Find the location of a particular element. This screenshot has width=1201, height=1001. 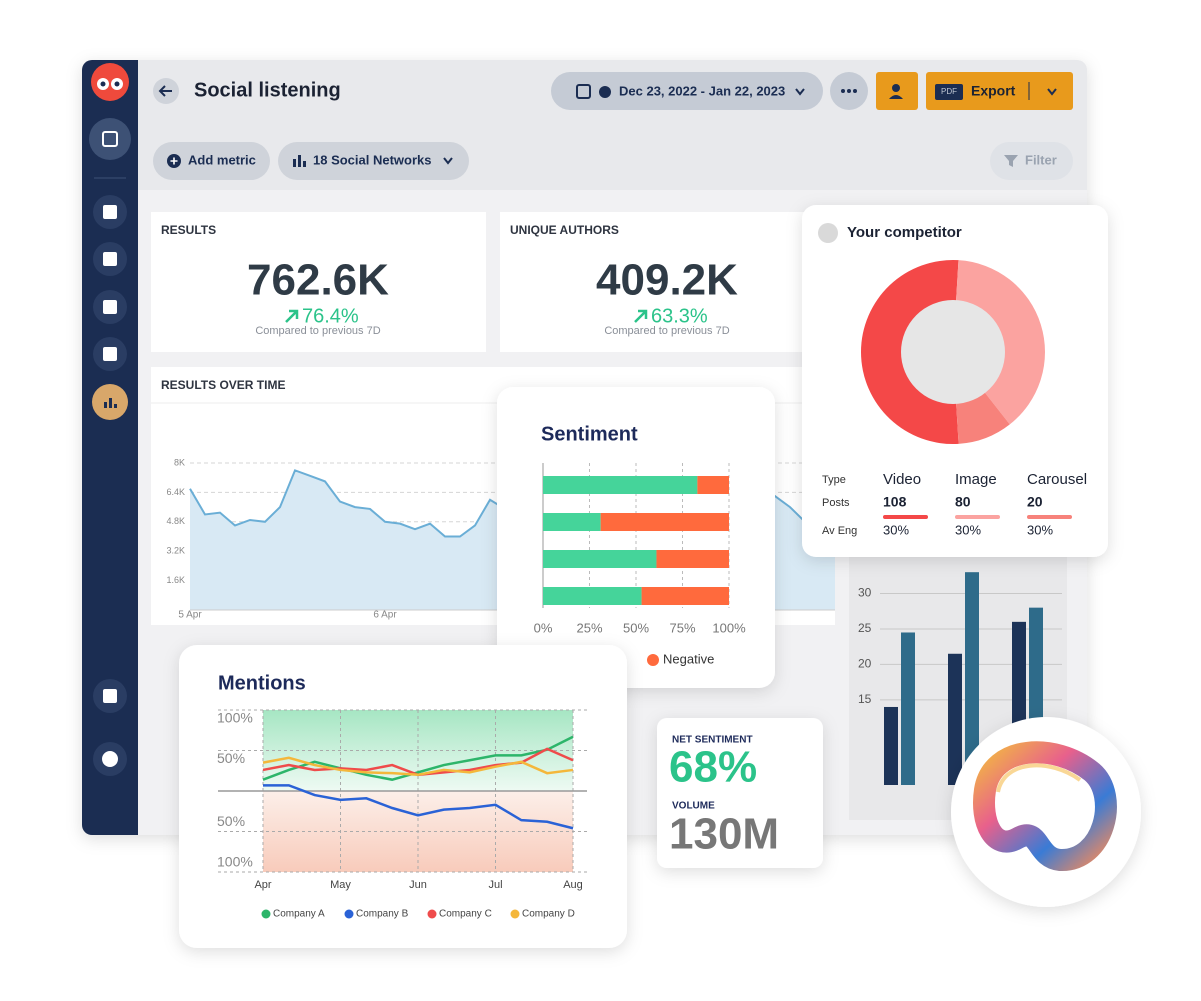

date-range: Dec 23, 2022 - Jan 22, 2023 is located at coordinates (702, 90).